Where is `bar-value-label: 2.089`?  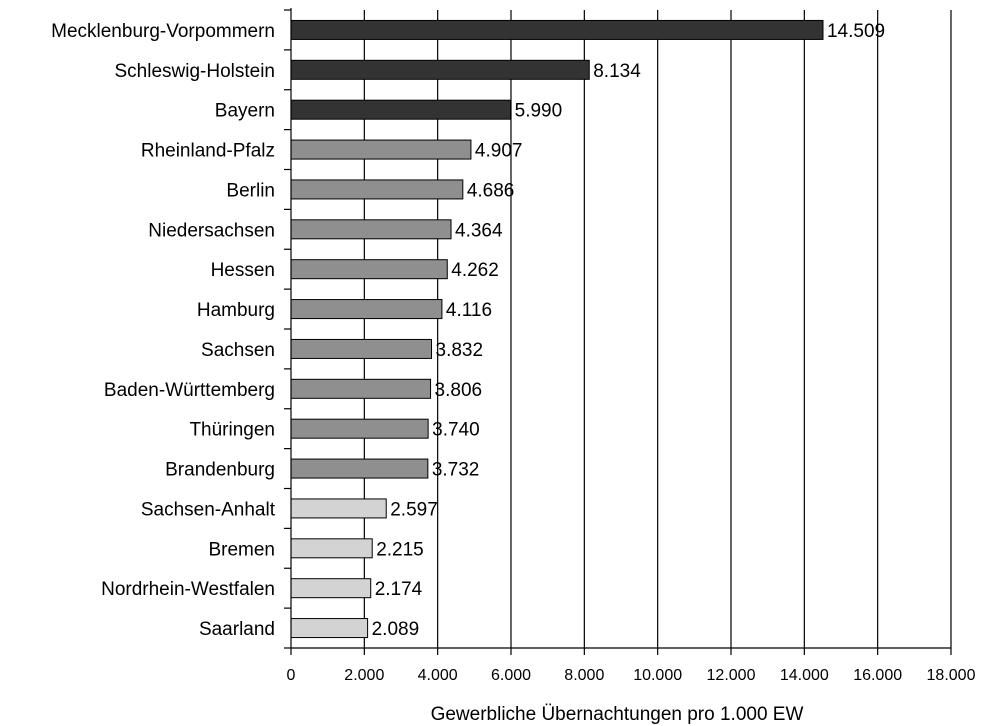 bar-value-label: 2.089 is located at coordinates (396, 629).